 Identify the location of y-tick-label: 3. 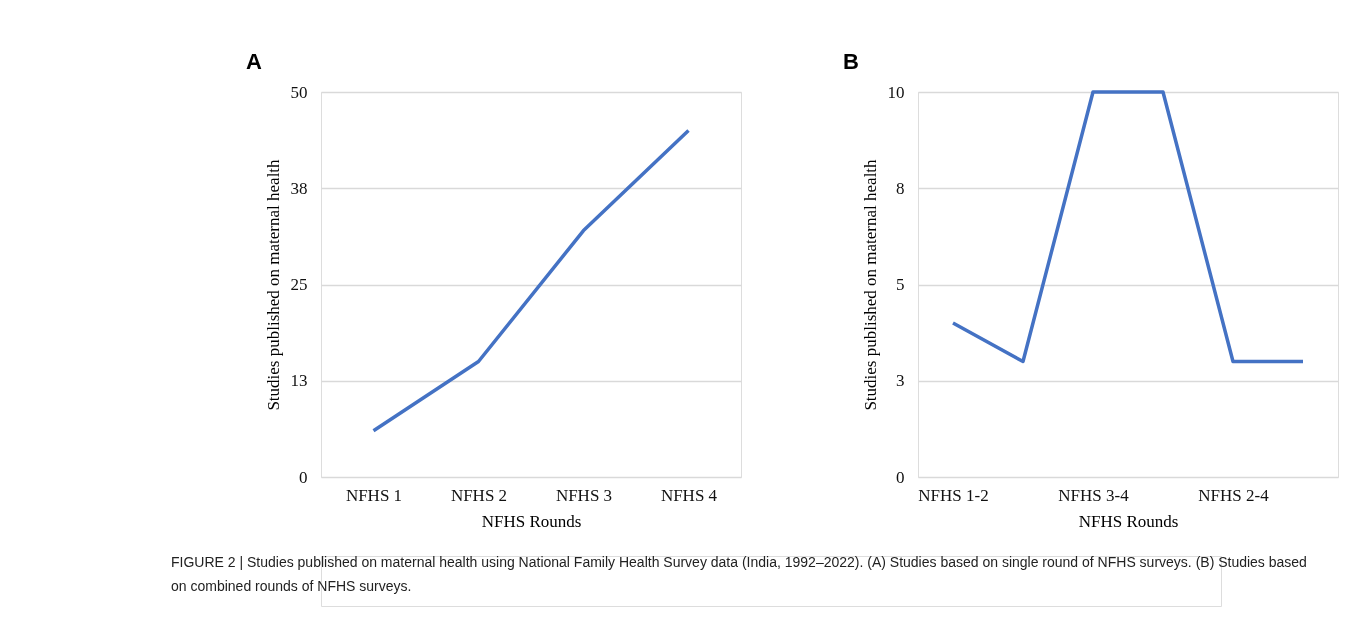
(900, 381).